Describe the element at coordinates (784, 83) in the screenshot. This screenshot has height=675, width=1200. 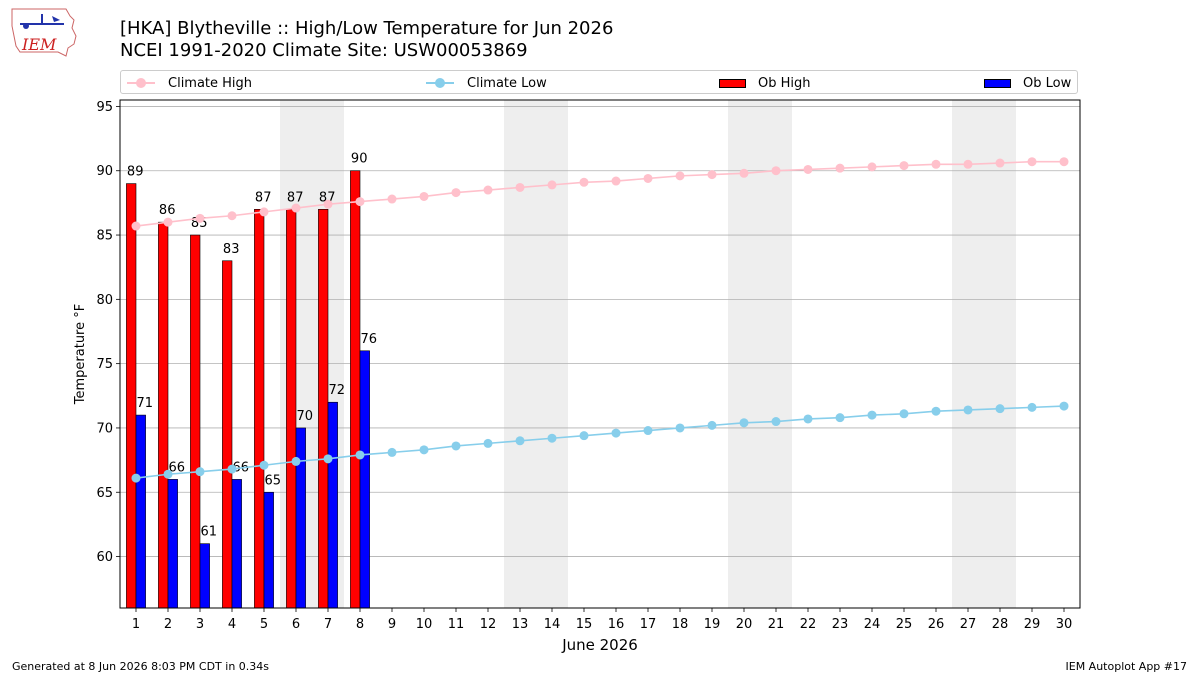
I see `legend-ob-high-label: Ob High` at that location.